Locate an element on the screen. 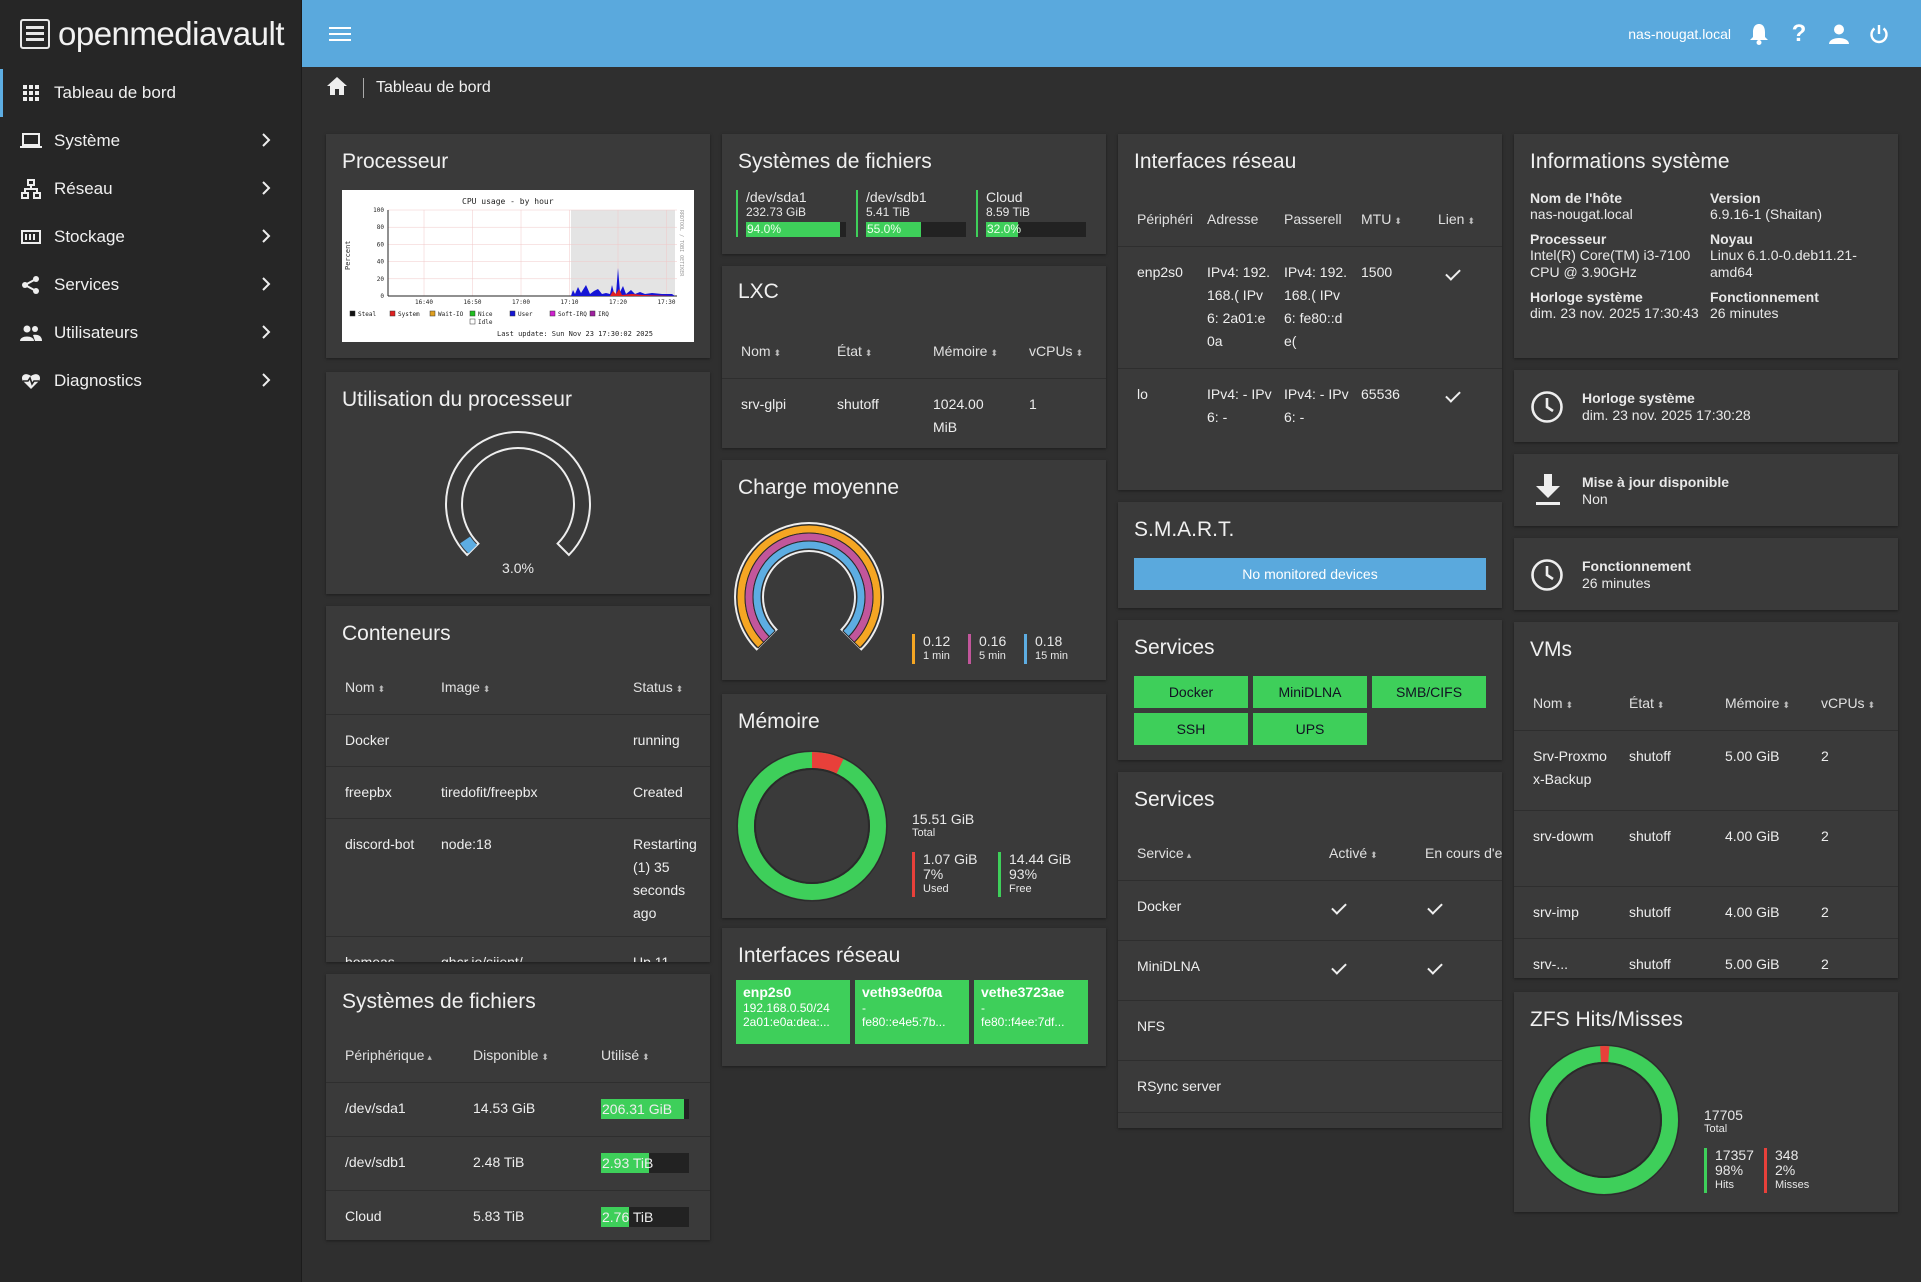 This screenshot has height=1282, width=1921. table-row: srv-... shutoff 5.00 GiB 2 is located at coordinates (1706, 957).